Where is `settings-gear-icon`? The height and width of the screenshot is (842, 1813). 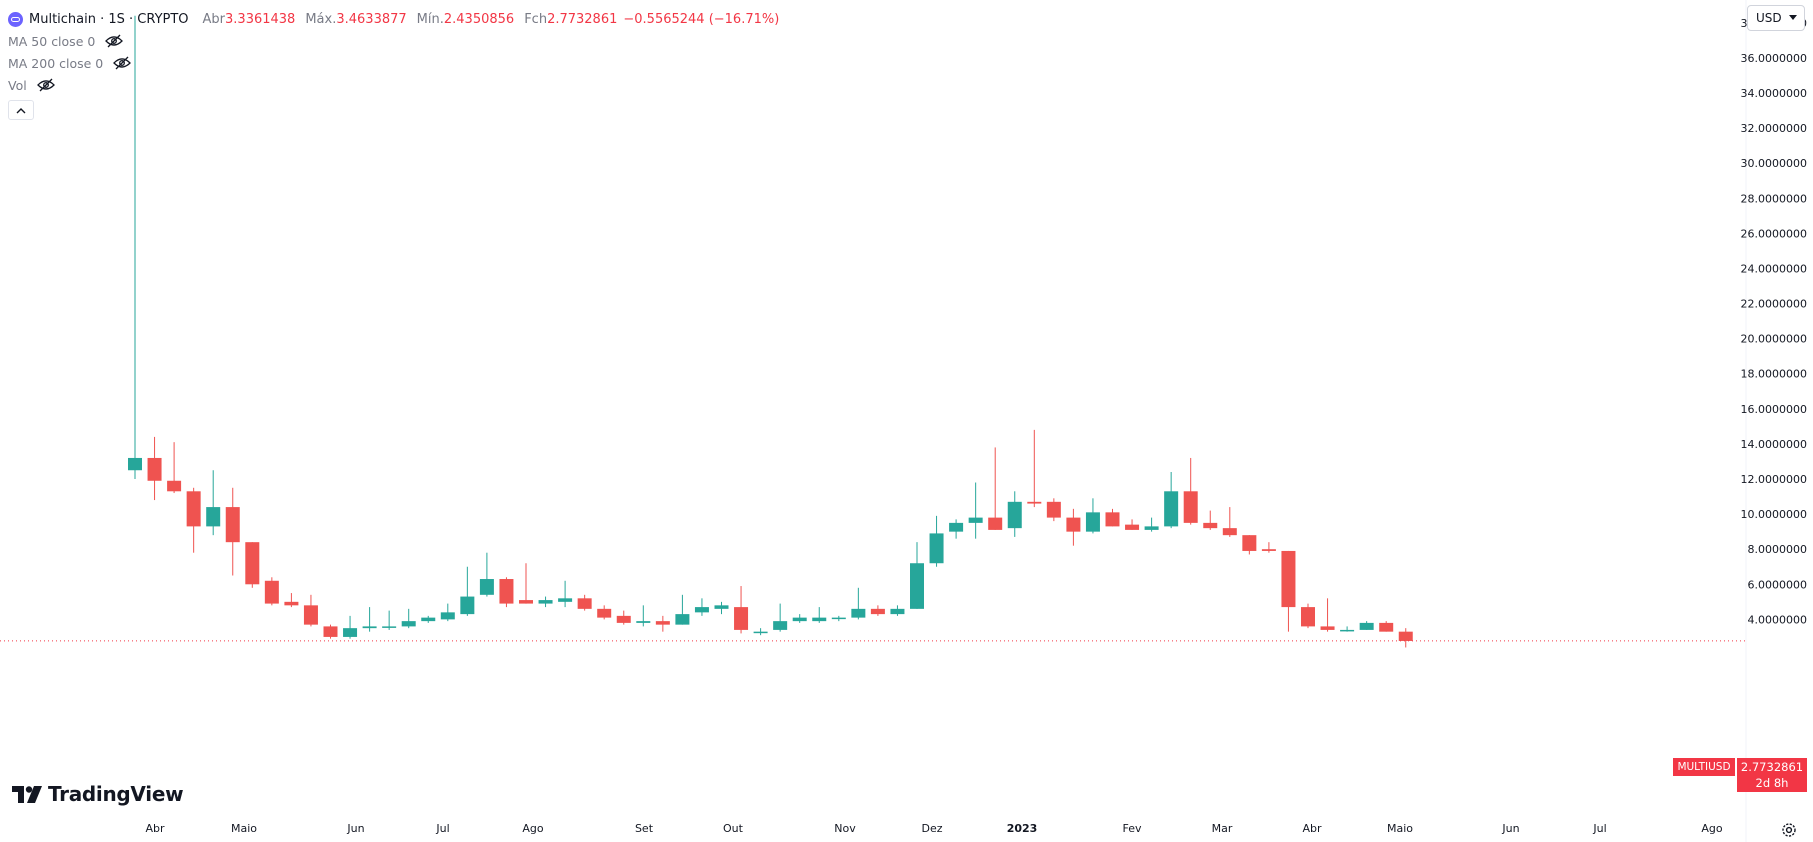
settings-gear-icon is located at coordinates (1789, 830).